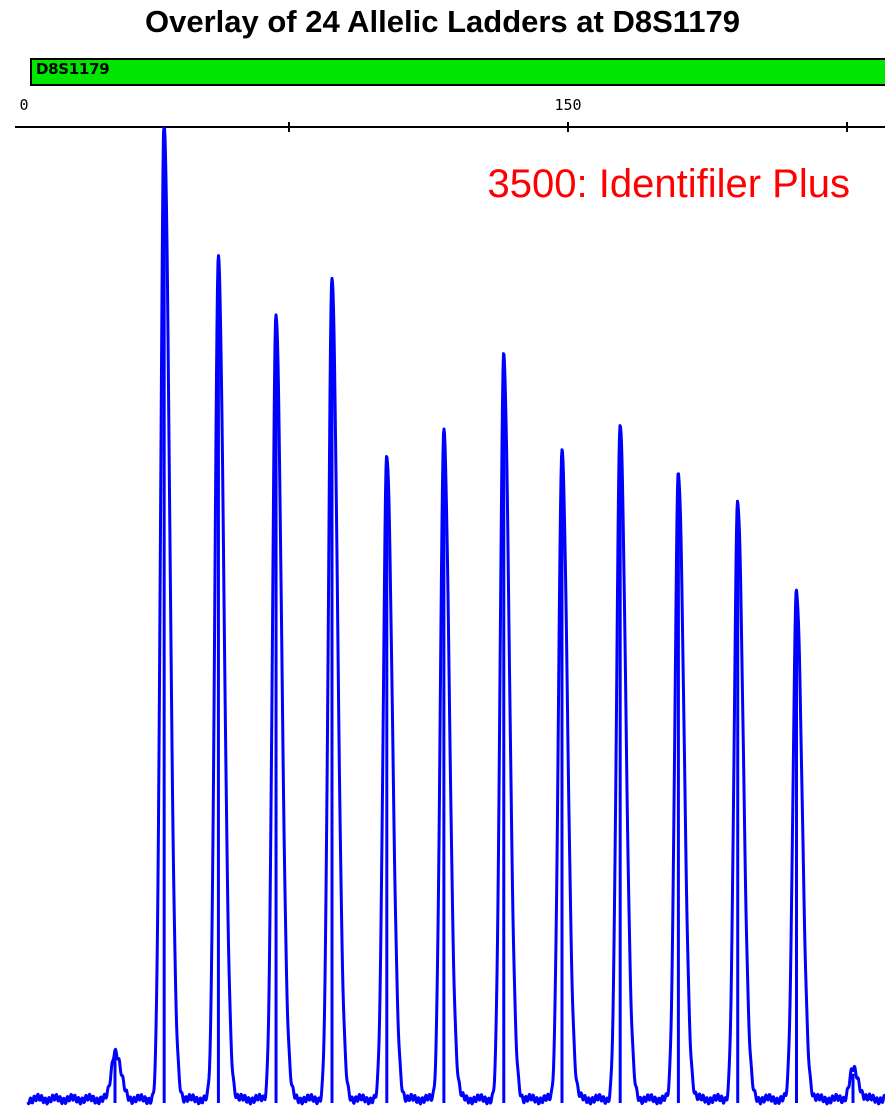 This screenshot has width=885, height=1106. Describe the element at coordinates (668, 184) in the screenshot. I see `instrument-annotation: 3500: Identifiler Plus` at that location.